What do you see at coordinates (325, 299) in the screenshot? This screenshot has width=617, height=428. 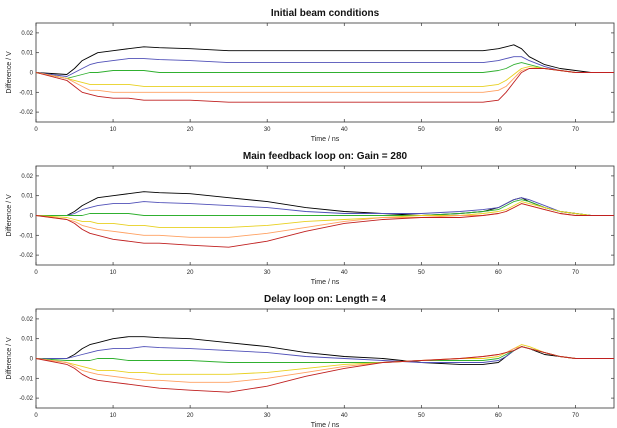 I see `chart-title: Delay loop on: Length = 4` at bounding box center [325, 299].